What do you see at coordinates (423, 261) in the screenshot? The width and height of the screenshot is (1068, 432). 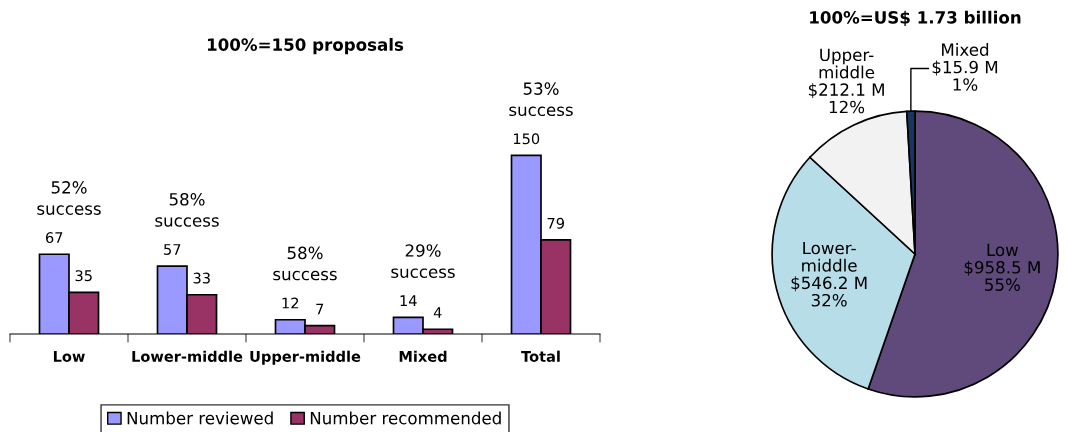 I see `annotation: 29% success` at bounding box center [423, 261].